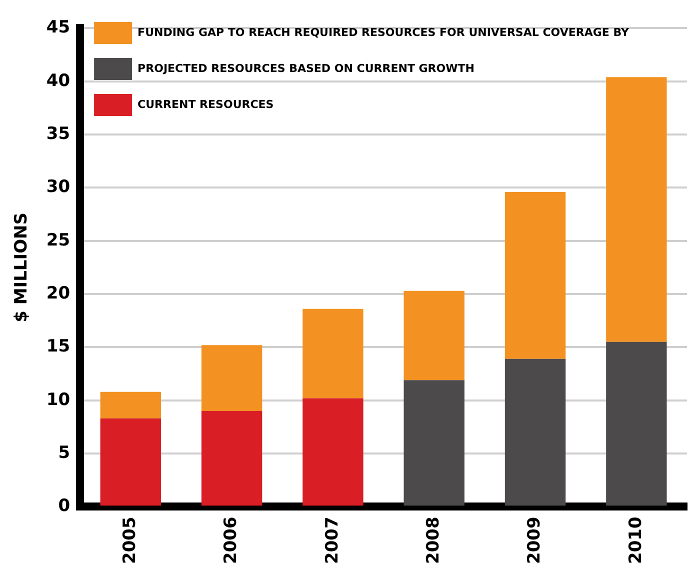 The height and width of the screenshot is (582, 697). Describe the element at coordinates (130, 540) in the screenshot. I see `x-tick-label: 2005` at that location.